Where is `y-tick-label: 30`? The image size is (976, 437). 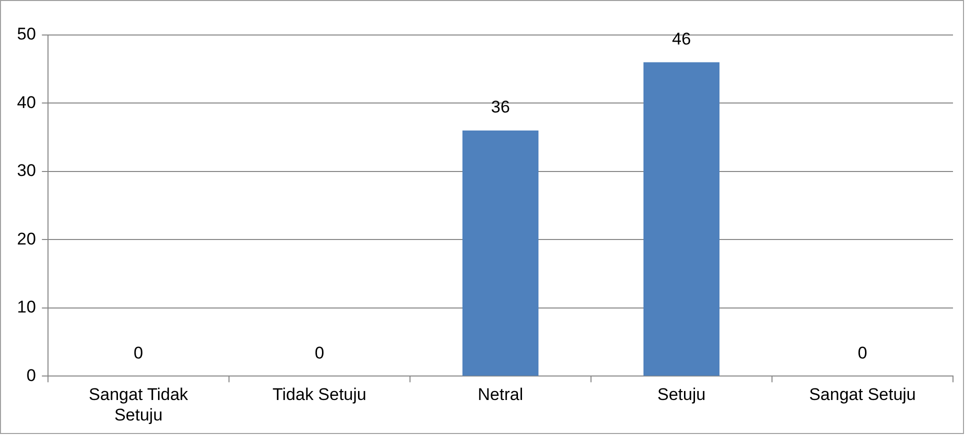
y-tick-label: 30 is located at coordinates (26, 170).